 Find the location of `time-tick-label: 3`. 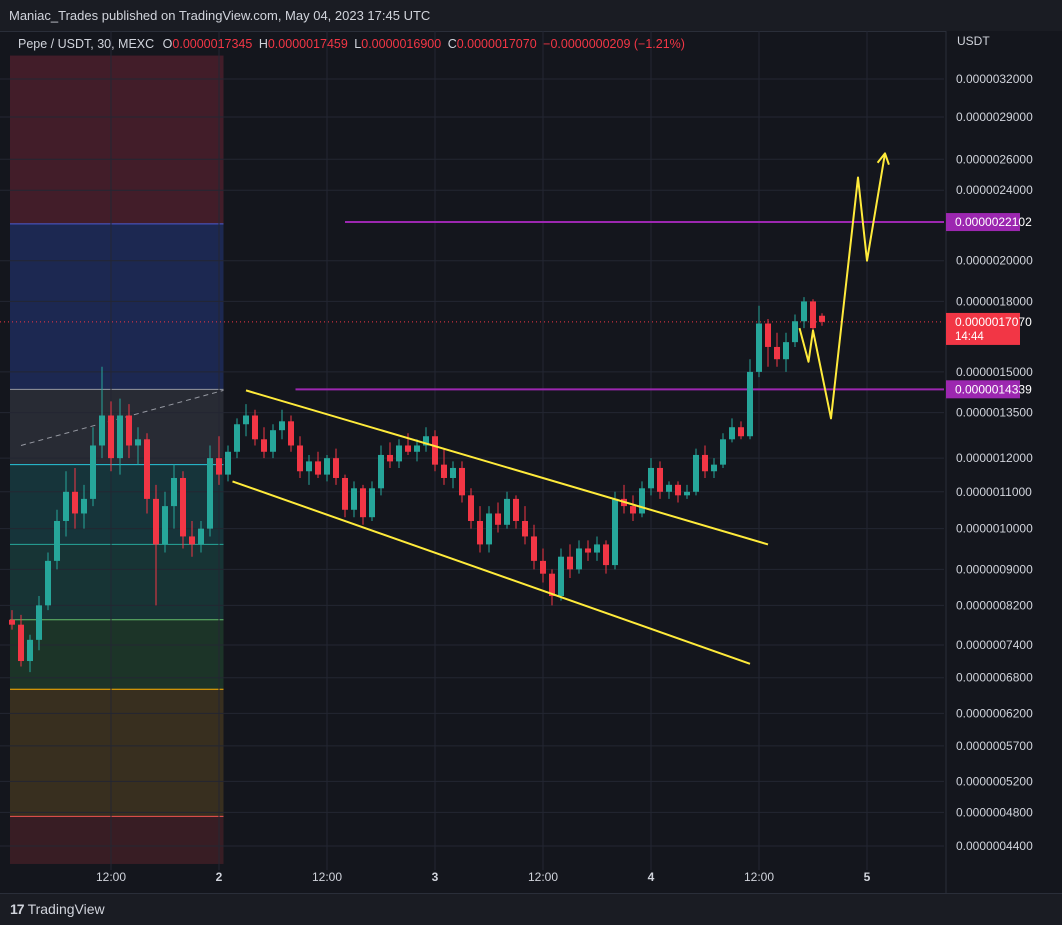

time-tick-label: 3 is located at coordinates (435, 877).